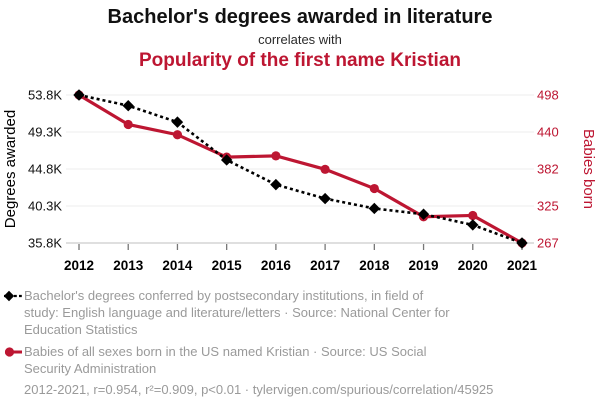 The width and height of the screenshot is (600, 408). What do you see at coordinates (374, 265) in the screenshot?
I see `svg-text: 2018` at bounding box center [374, 265].